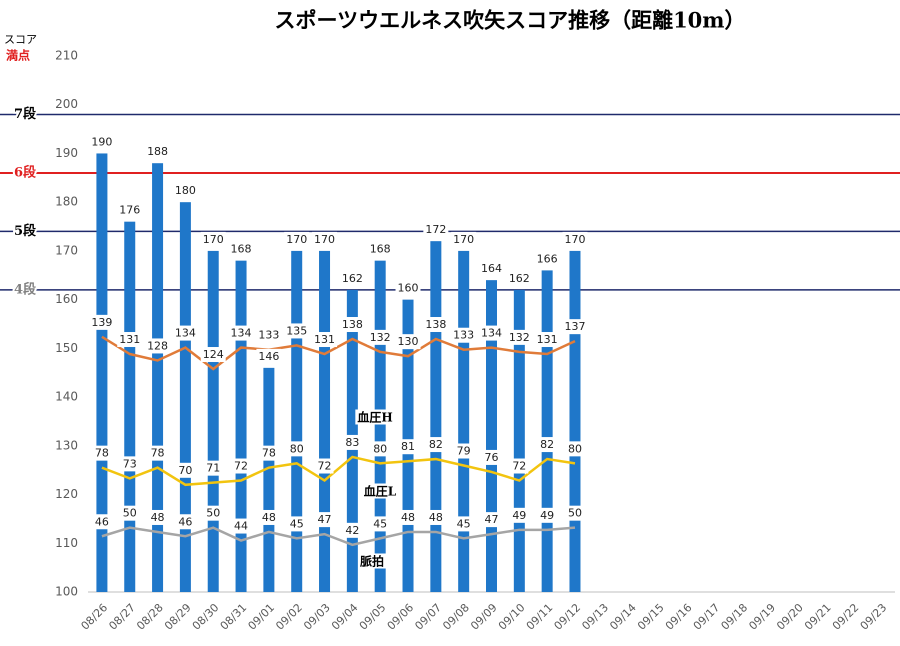 The image size is (900, 646). I want to click on x-tick-label: 08/27, so click(122, 617).